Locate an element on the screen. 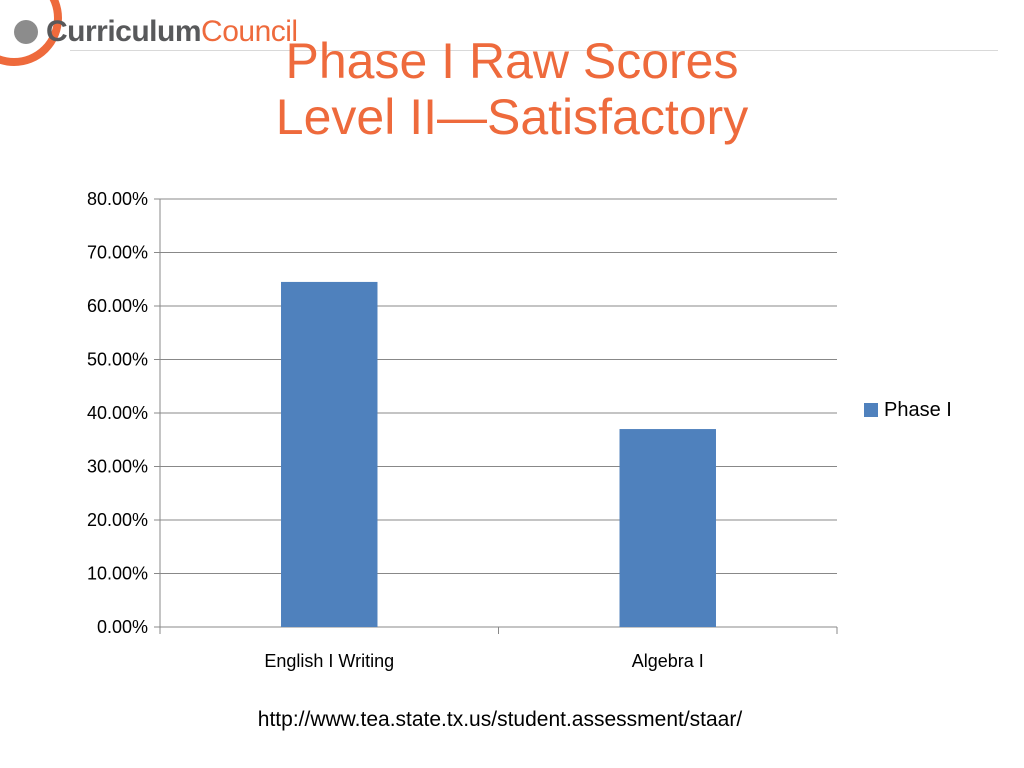 The image size is (1024, 768). logo-text-curriculum: Curriculum is located at coordinates (124, 31).